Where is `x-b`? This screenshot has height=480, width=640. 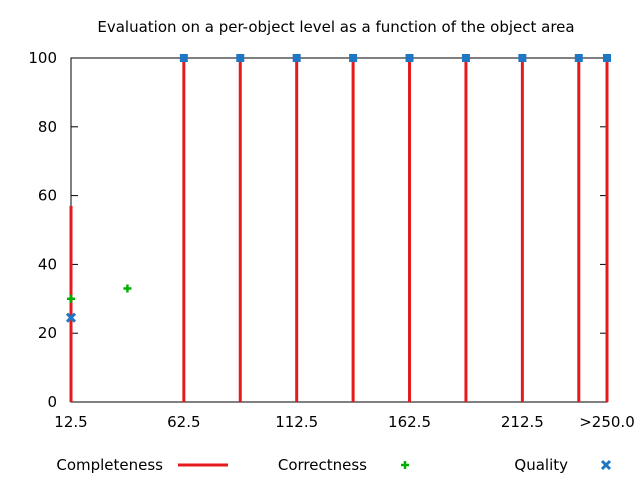 x-b is located at coordinates (71, 317).